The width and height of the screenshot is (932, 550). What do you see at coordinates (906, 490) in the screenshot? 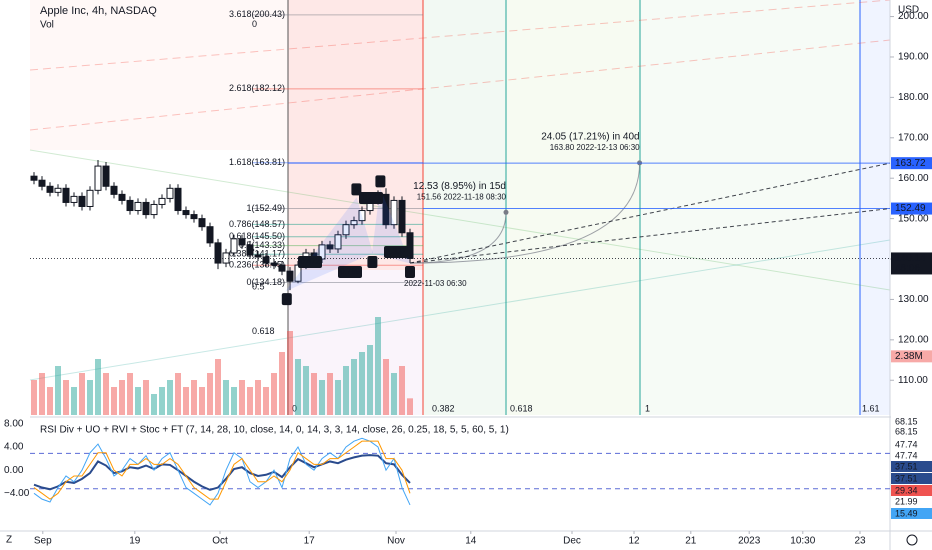
I see `indicator-badge-label: 29.34` at bounding box center [906, 490].